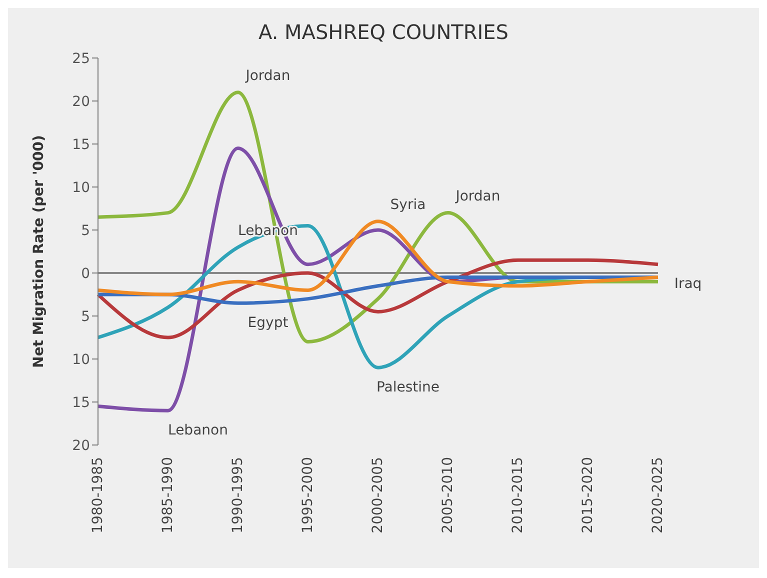  Describe the element at coordinates (168, 495) in the screenshot. I see `x-tick-label: 1985-1990` at that location.